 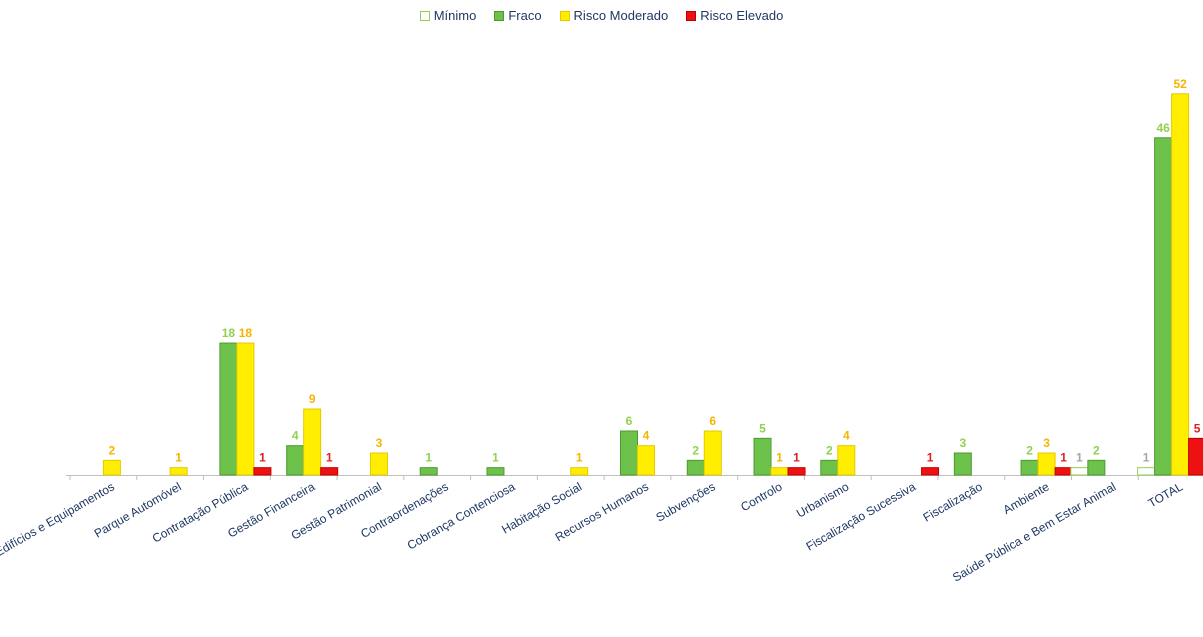 What do you see at coordinates (1166, 494) in the screenshot?
I see `x-tick-label: TOTAL` at bounding box center [1166, 494].